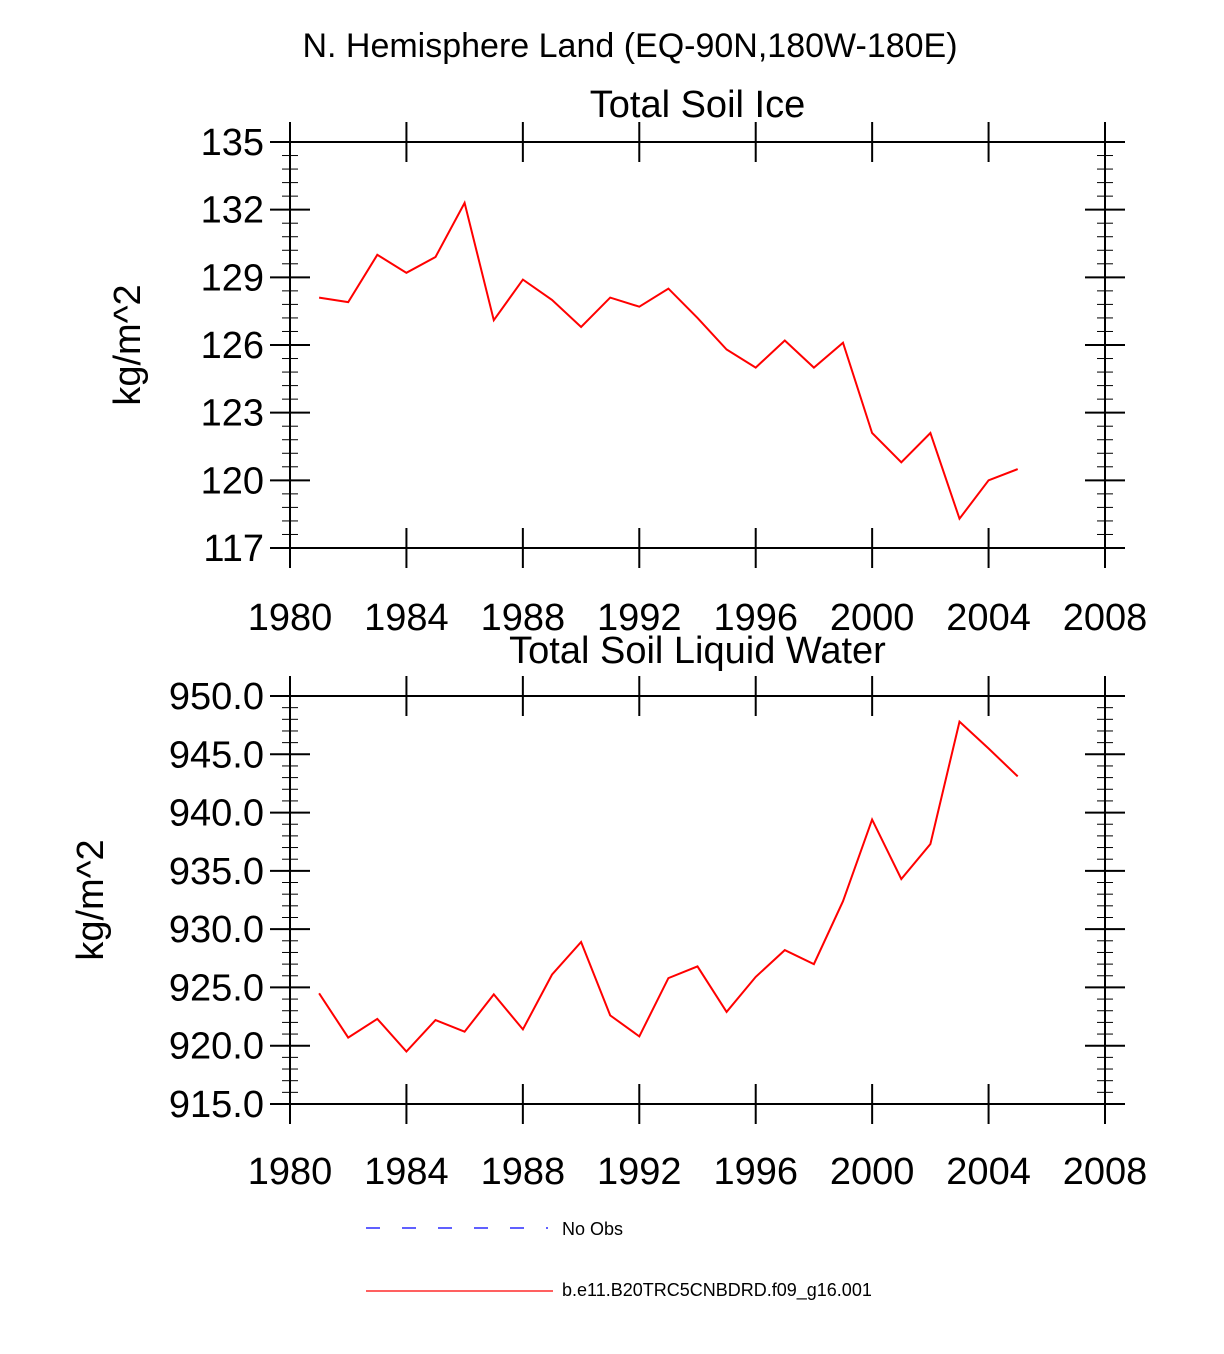 Image resolution: width=1224 pixels, height=1354 pixels. Describe the element at coordinates (639, 618) in the screenshot. I see `chart1-x-tick-label: 1992` at that location.